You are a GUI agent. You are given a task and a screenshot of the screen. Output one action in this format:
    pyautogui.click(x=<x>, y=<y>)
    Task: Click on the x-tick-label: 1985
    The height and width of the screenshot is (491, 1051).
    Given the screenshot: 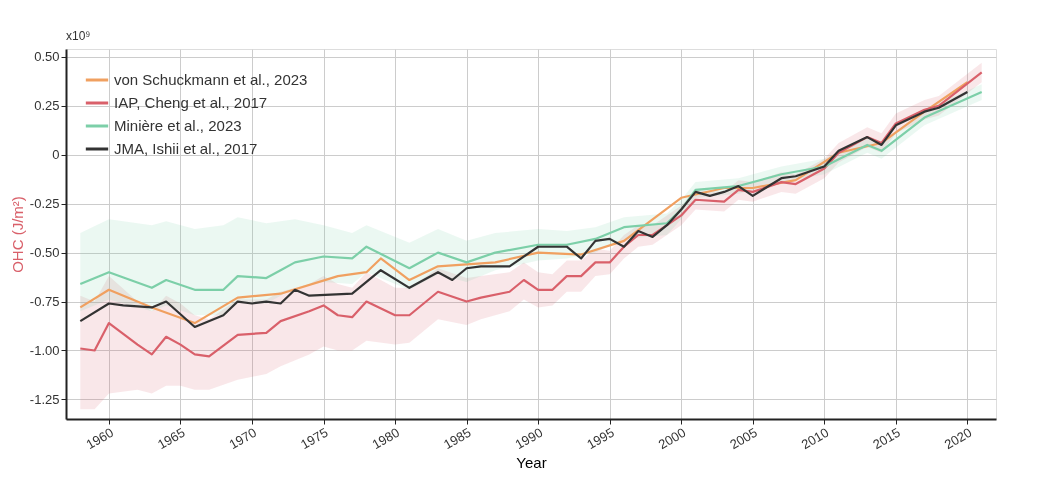 What is the action you would take?
    pyautogui.click(x=457, y=438)
    